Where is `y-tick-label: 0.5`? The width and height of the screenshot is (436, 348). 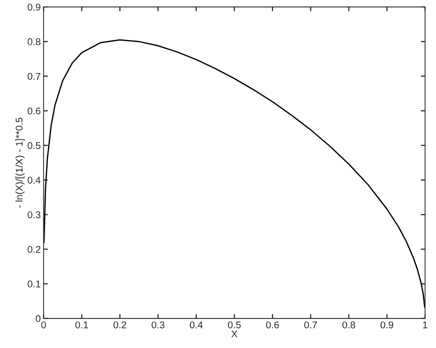 y-tick-label: 0.5 is located at coordinates (34, 146).